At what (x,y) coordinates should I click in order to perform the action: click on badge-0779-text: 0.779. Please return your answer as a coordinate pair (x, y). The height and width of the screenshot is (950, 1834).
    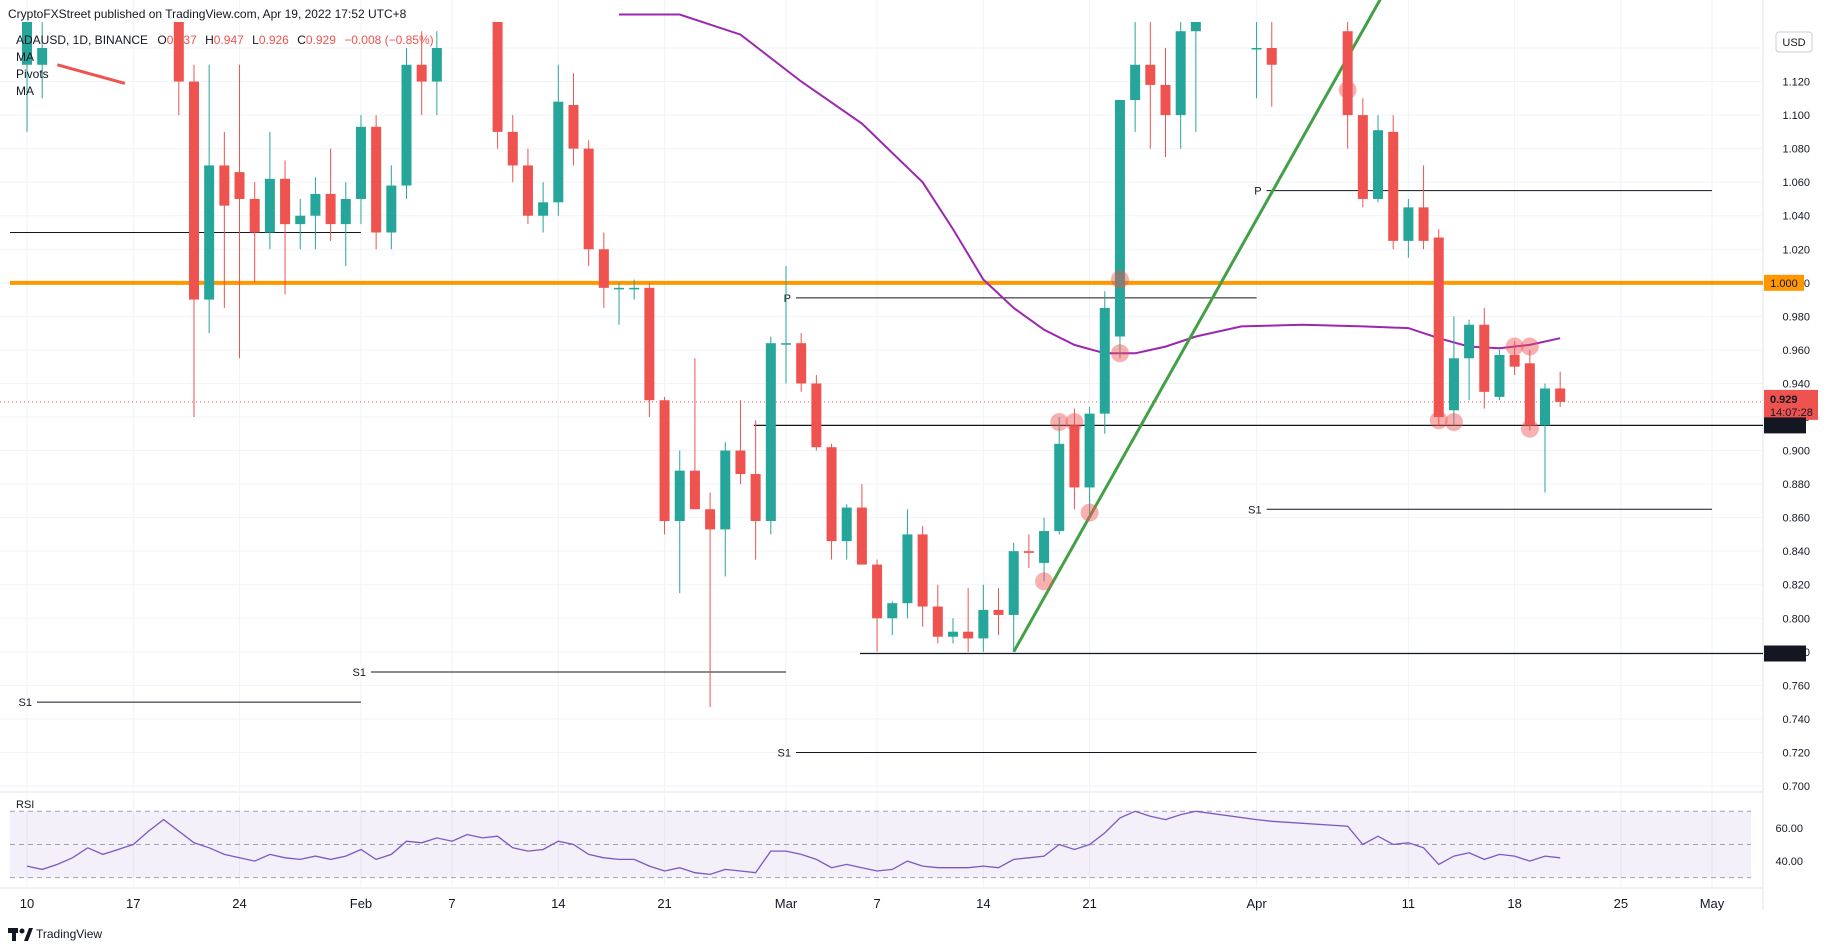
    Looking at the image, I should click on (1784, 654).